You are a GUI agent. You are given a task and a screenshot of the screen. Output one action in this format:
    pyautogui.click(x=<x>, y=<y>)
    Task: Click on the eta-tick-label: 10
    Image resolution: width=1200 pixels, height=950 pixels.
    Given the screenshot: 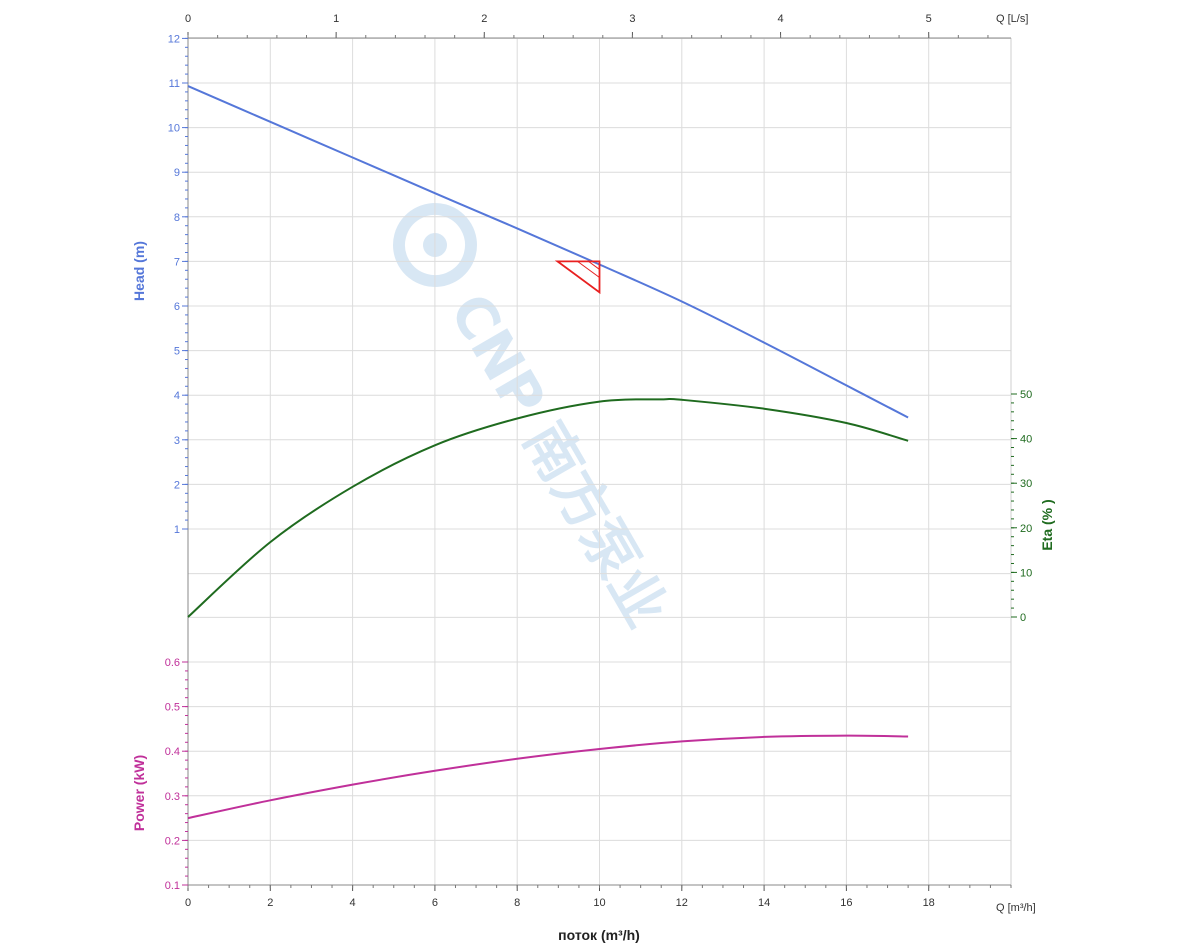 What is the action you would take?
    pyautogui.click(x=1026, y=573)
    